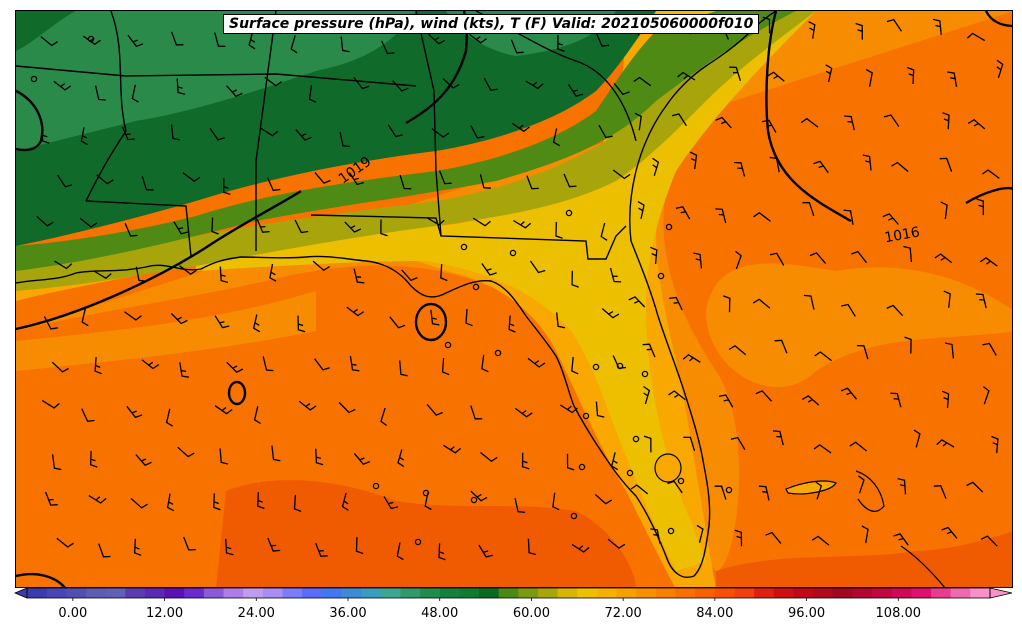  I want to click on colorbar-tick-label: 24.00, so click(256, 613).